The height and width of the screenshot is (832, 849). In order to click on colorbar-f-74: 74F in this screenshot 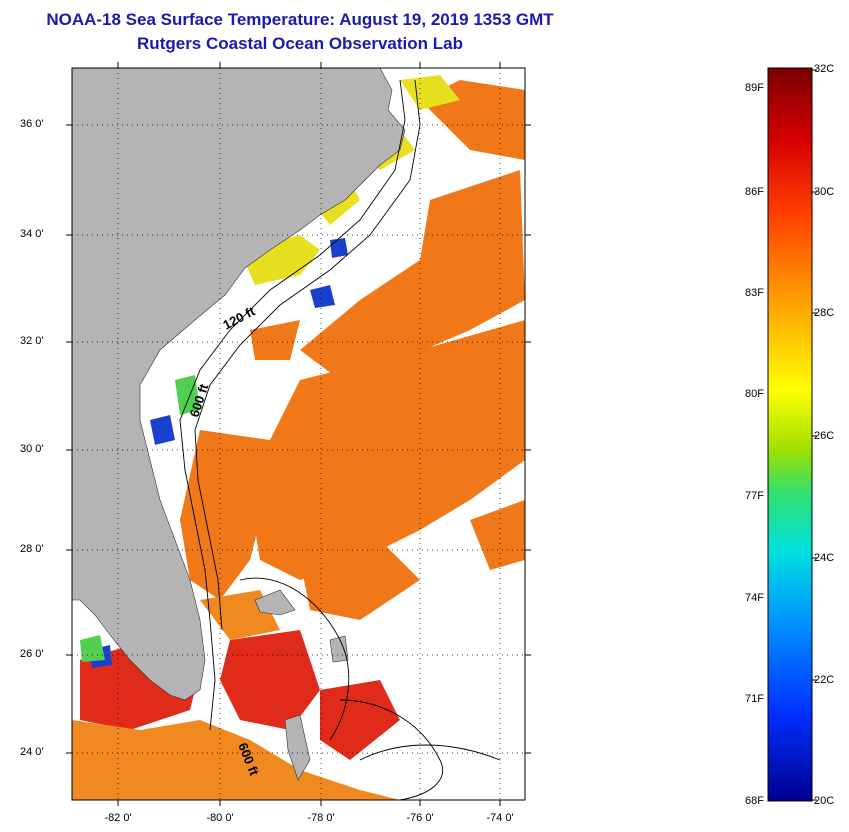, I will do `click(754, 598)`.